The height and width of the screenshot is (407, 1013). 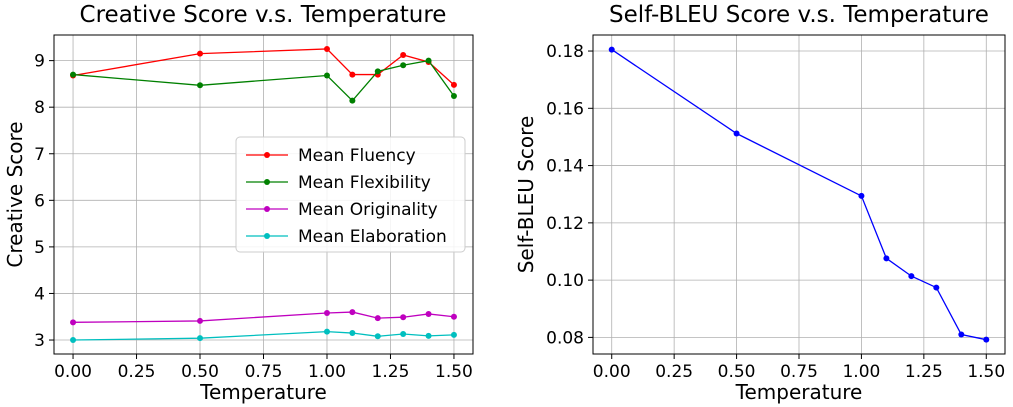 I want to click on y-tick-label: 9, so click(x=39, y=62).